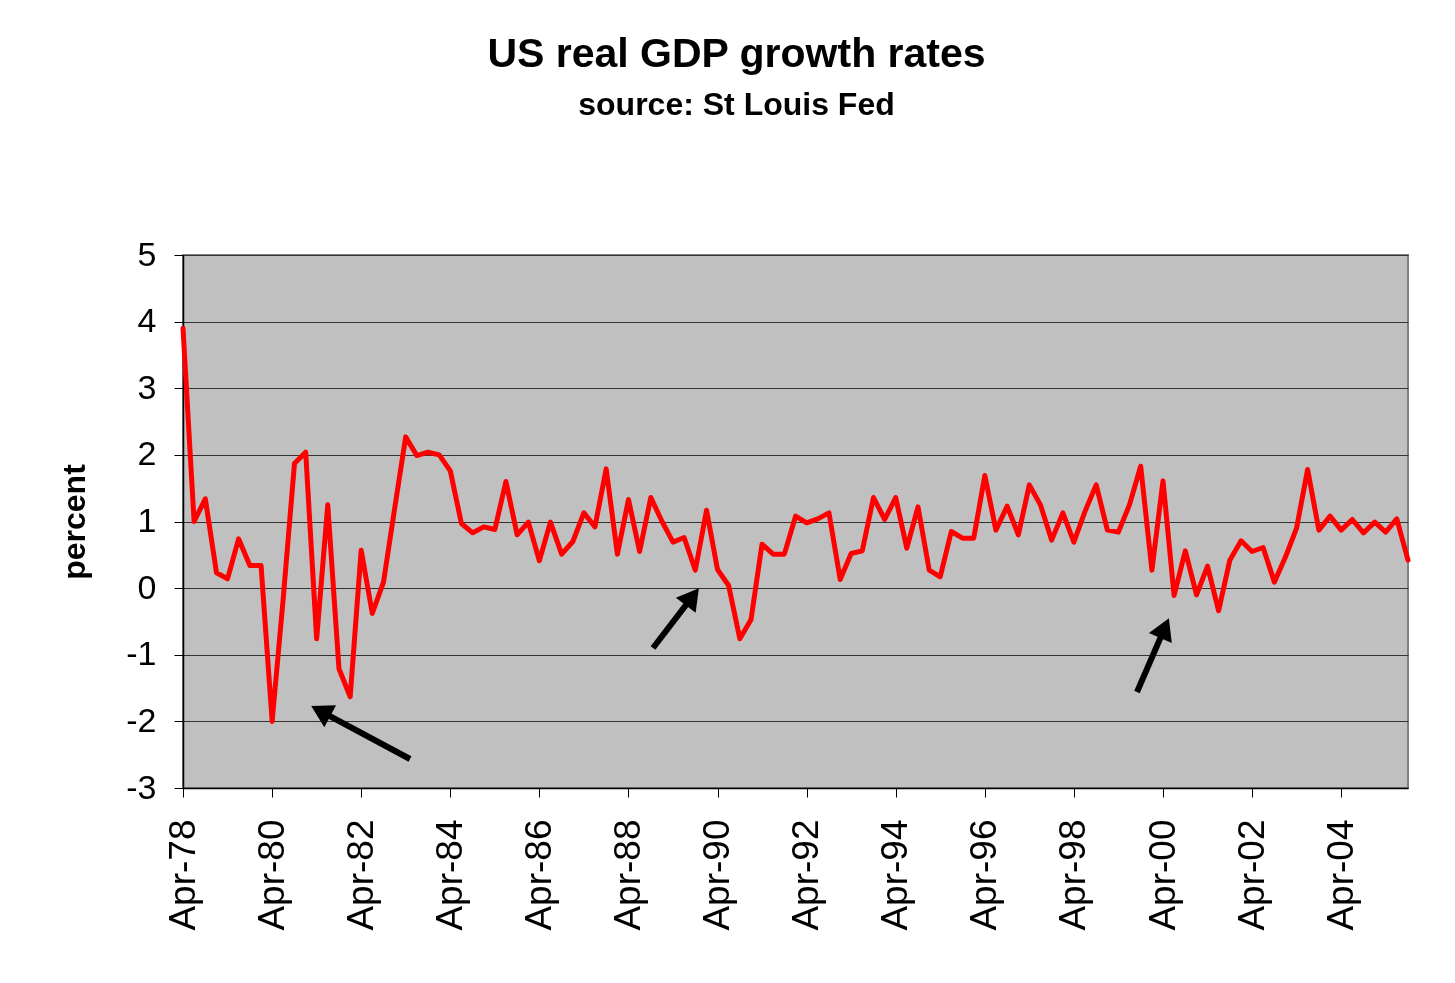 The image size is (1455, 983). I want to click on x-tick-label: Apr-84, so click(449, 875).